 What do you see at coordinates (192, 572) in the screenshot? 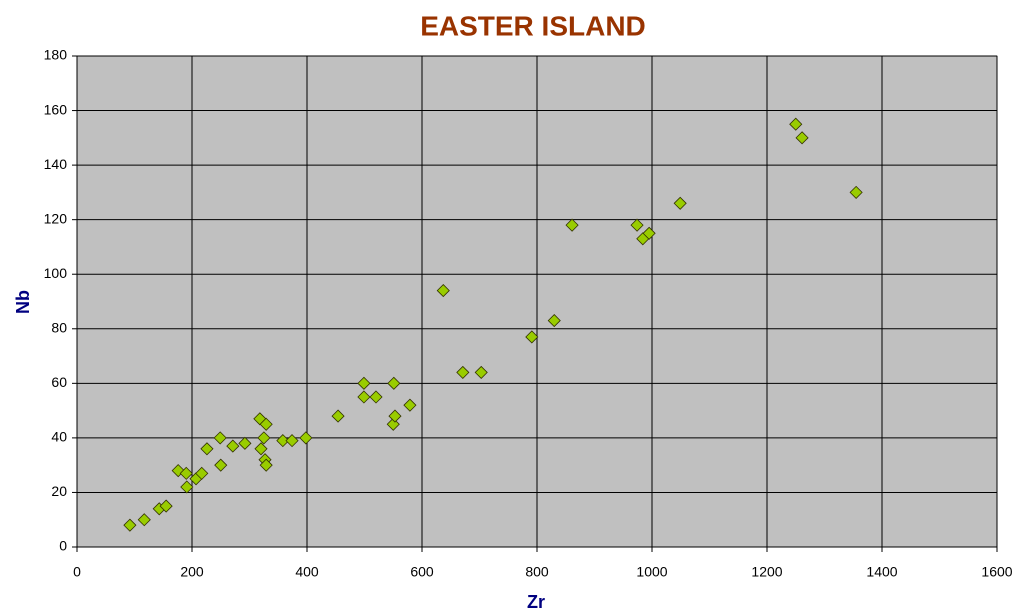
I see `x-tick-label: 200` at bounding box center [192, 572].